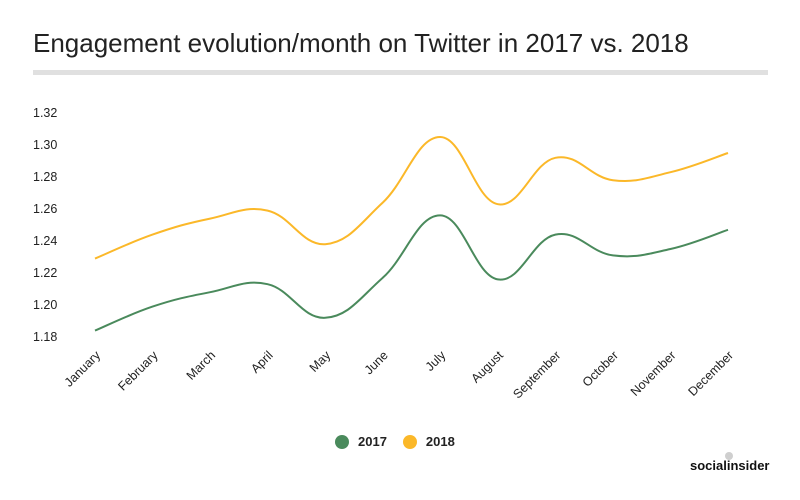 This screenshot has width=800, height=500. I want to click on y-tick-label: 1.30, so click(45, 145).